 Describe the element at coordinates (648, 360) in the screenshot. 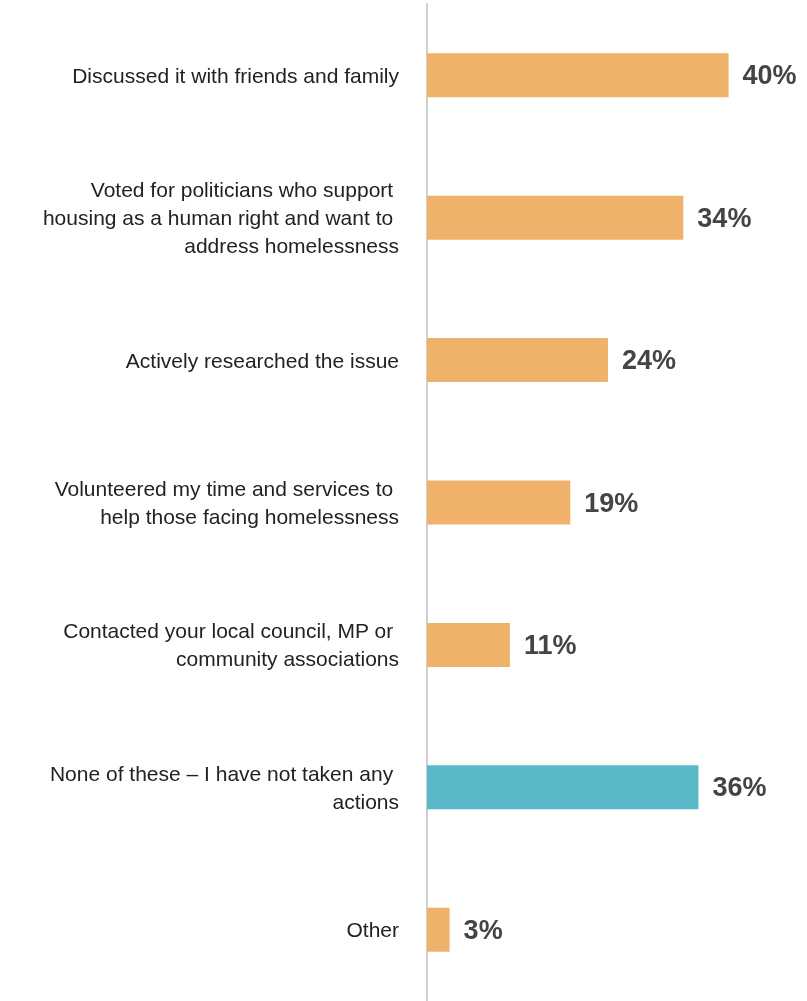

I see `data-label: 24%` at that location.